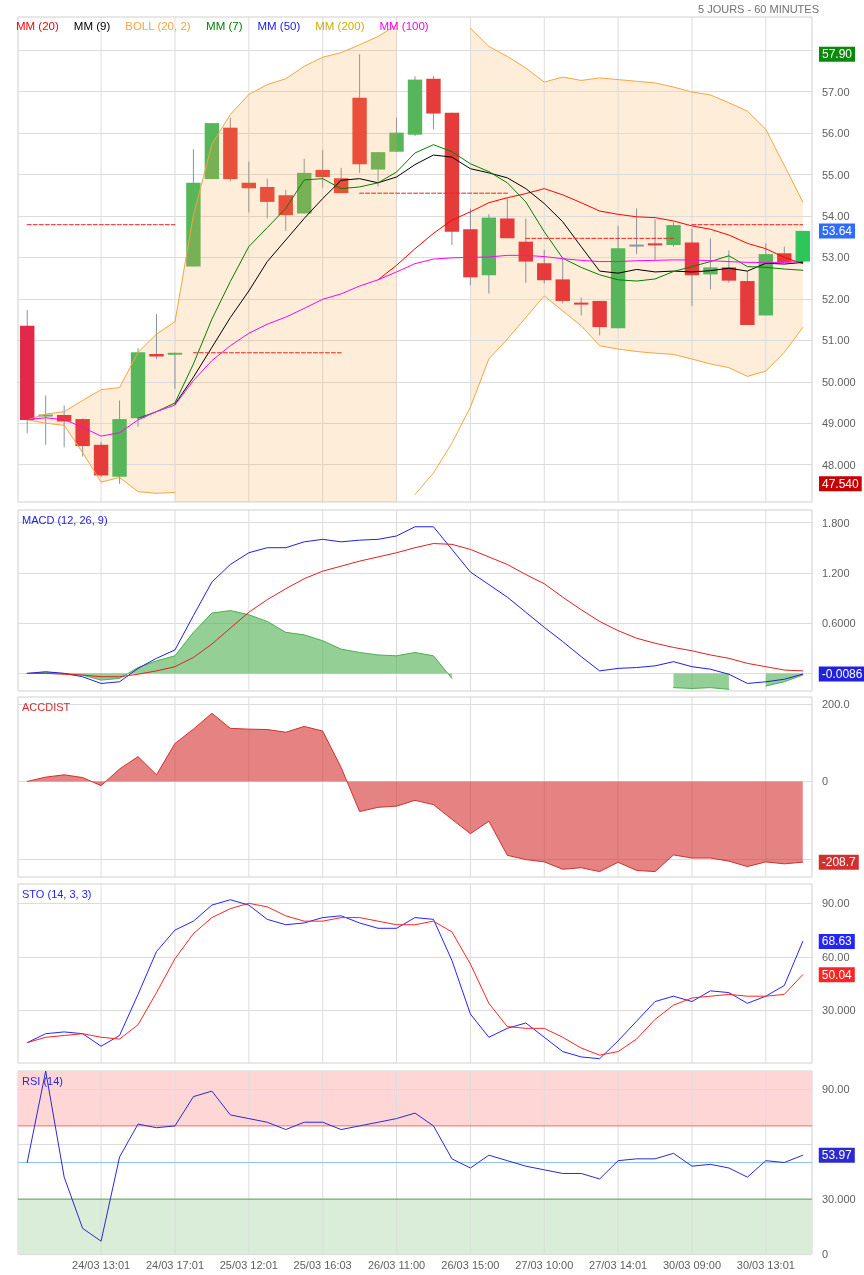 The image size is (864, 1275). Describe the element at coordinates (836, 956) in the screenshot. I see `y-tick-label: 60.00` at that location.